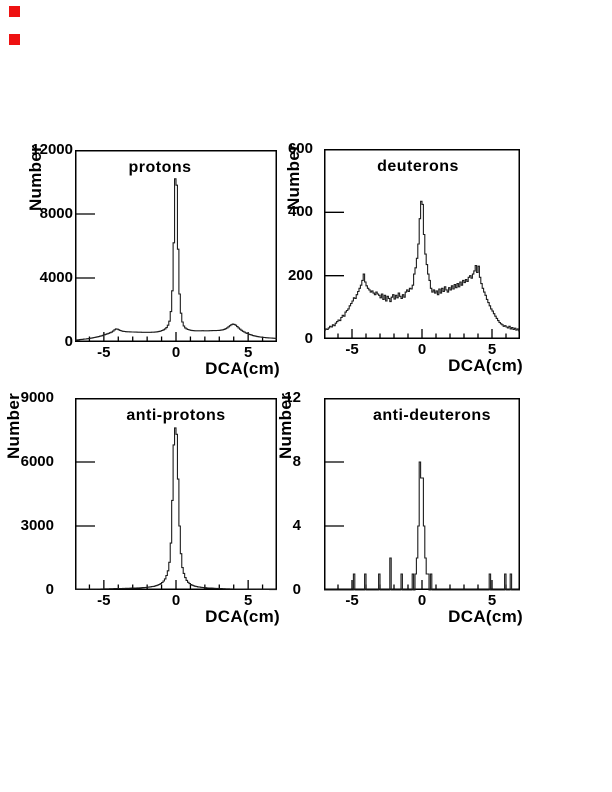 This screenshot has width=612, height=792. I want to click on panel-deuterons: deuterons Number DCA(cm) 0 200 400 600 -5 0 5, so click(403, 258).